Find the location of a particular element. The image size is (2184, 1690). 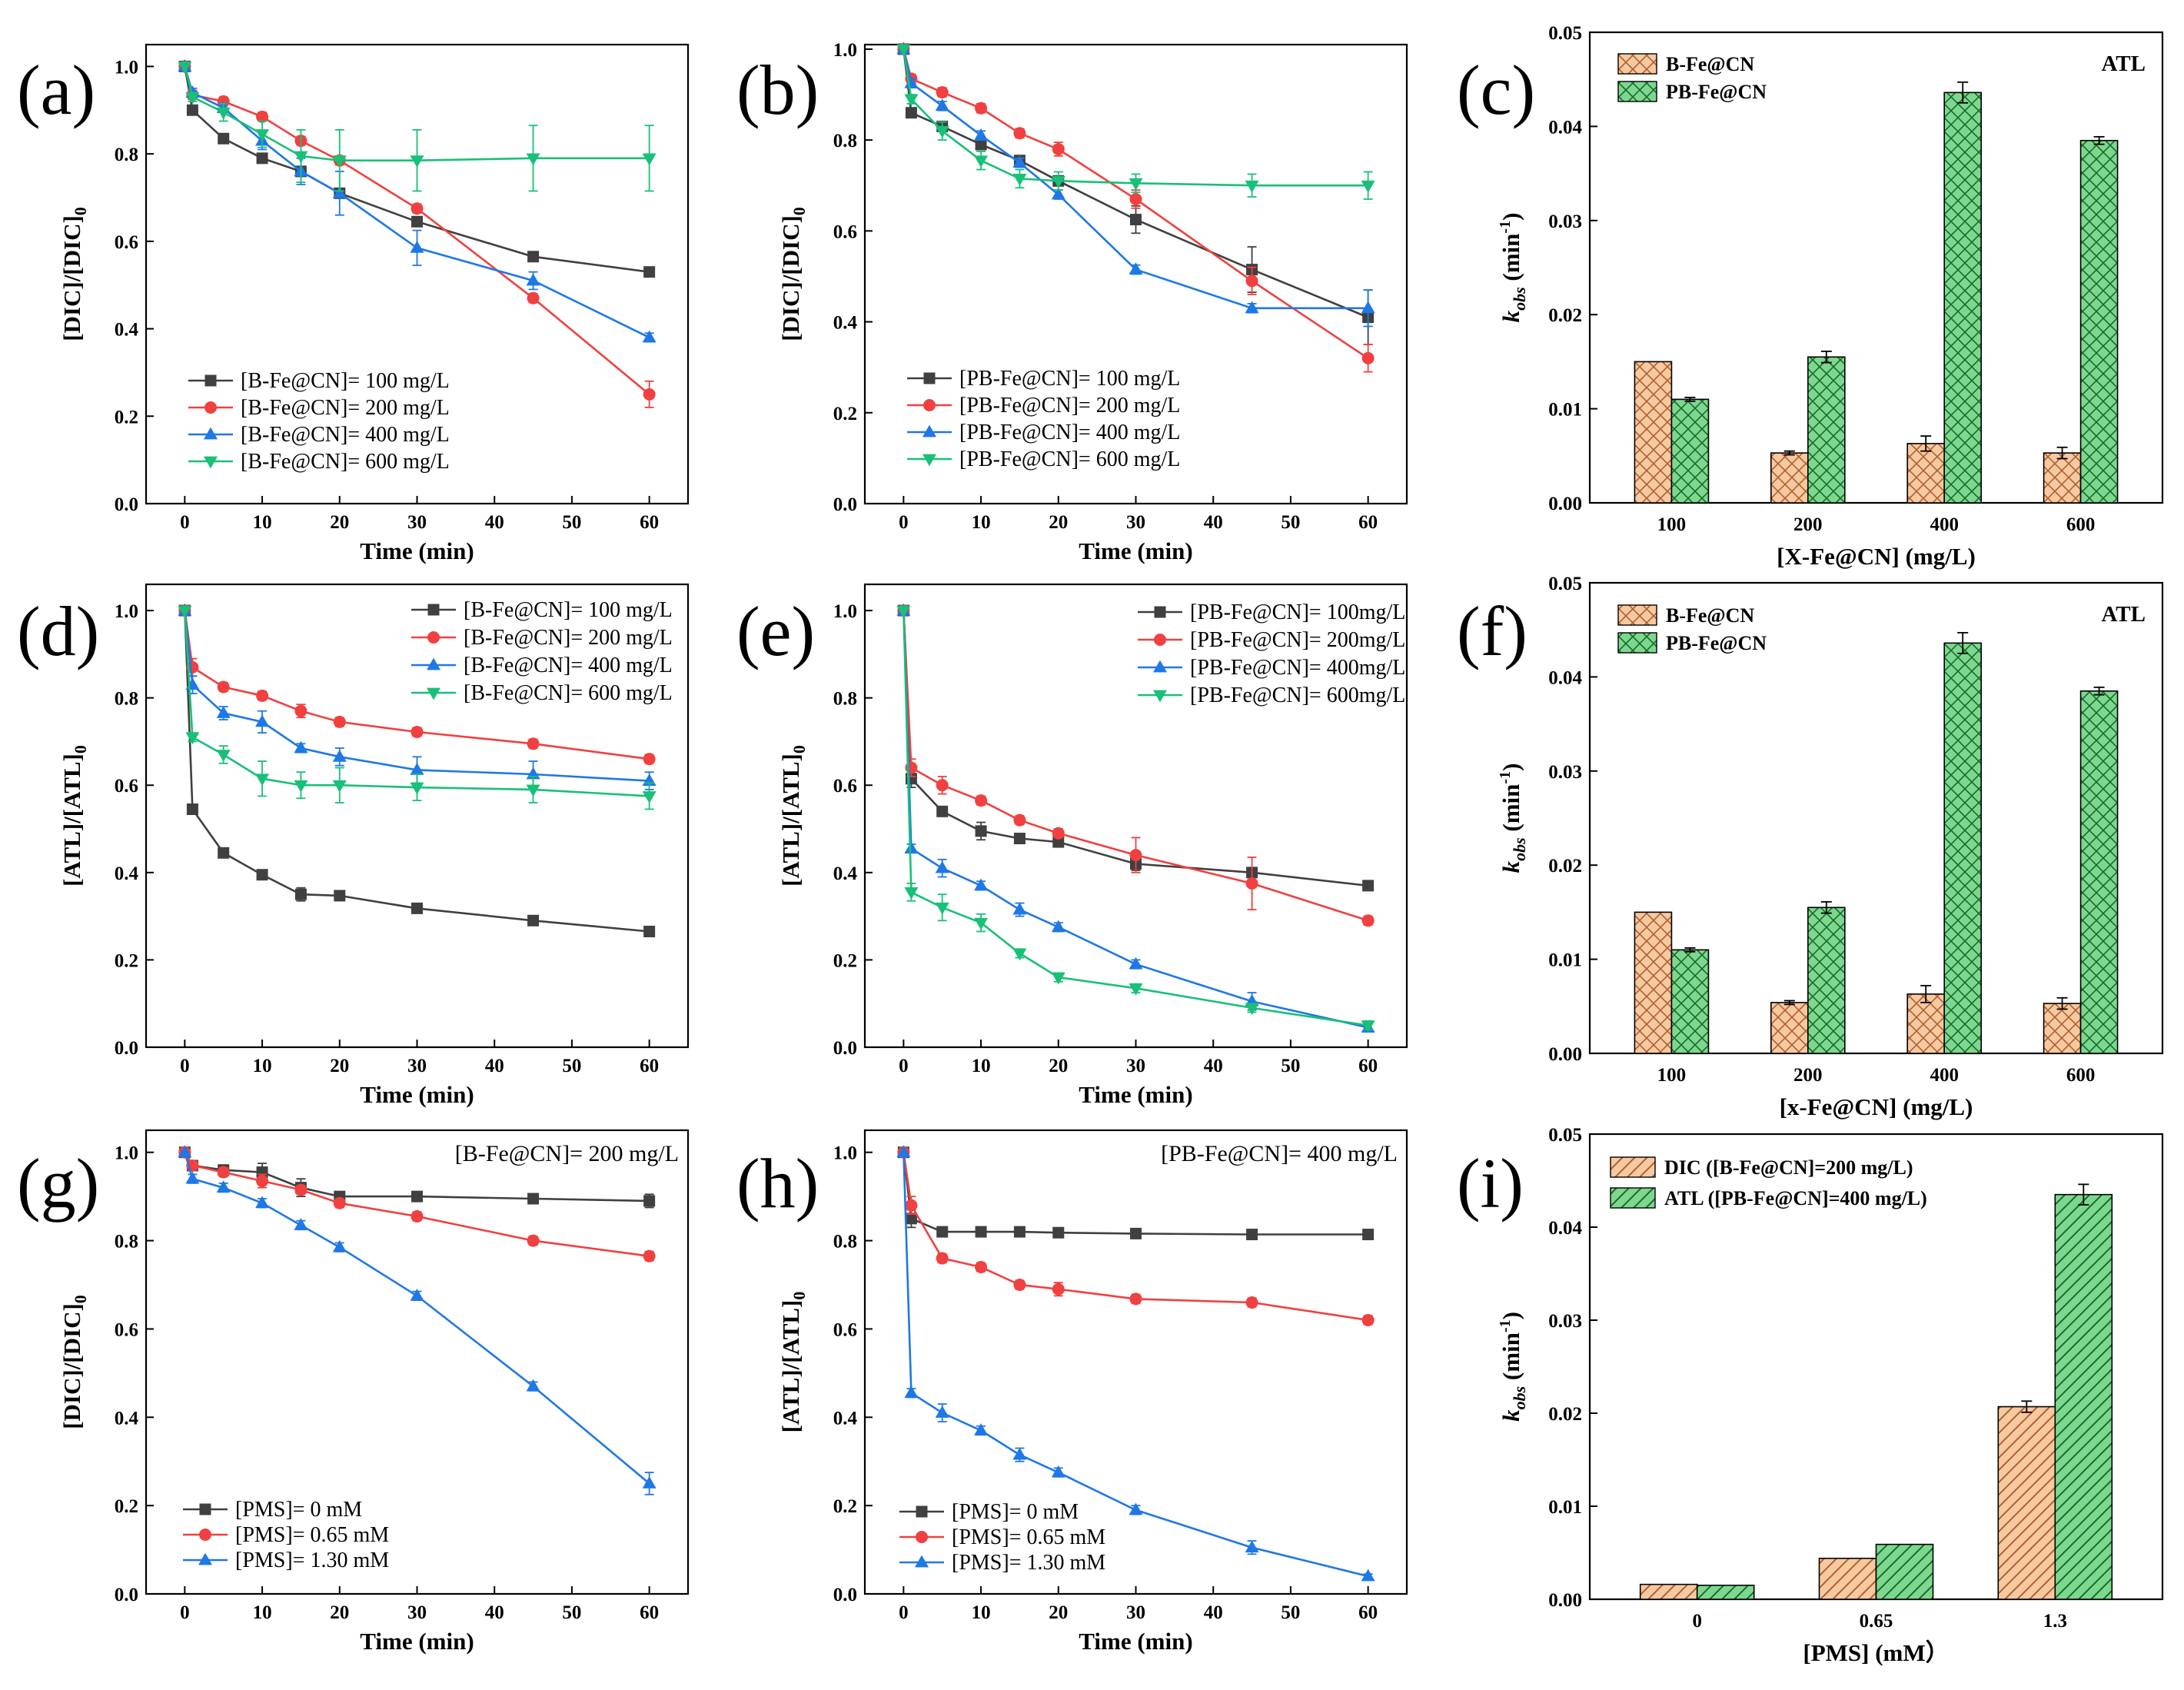

legend-label: [PB-Fe@CN]= 100mg/L is located at coordinates (1297, 612).